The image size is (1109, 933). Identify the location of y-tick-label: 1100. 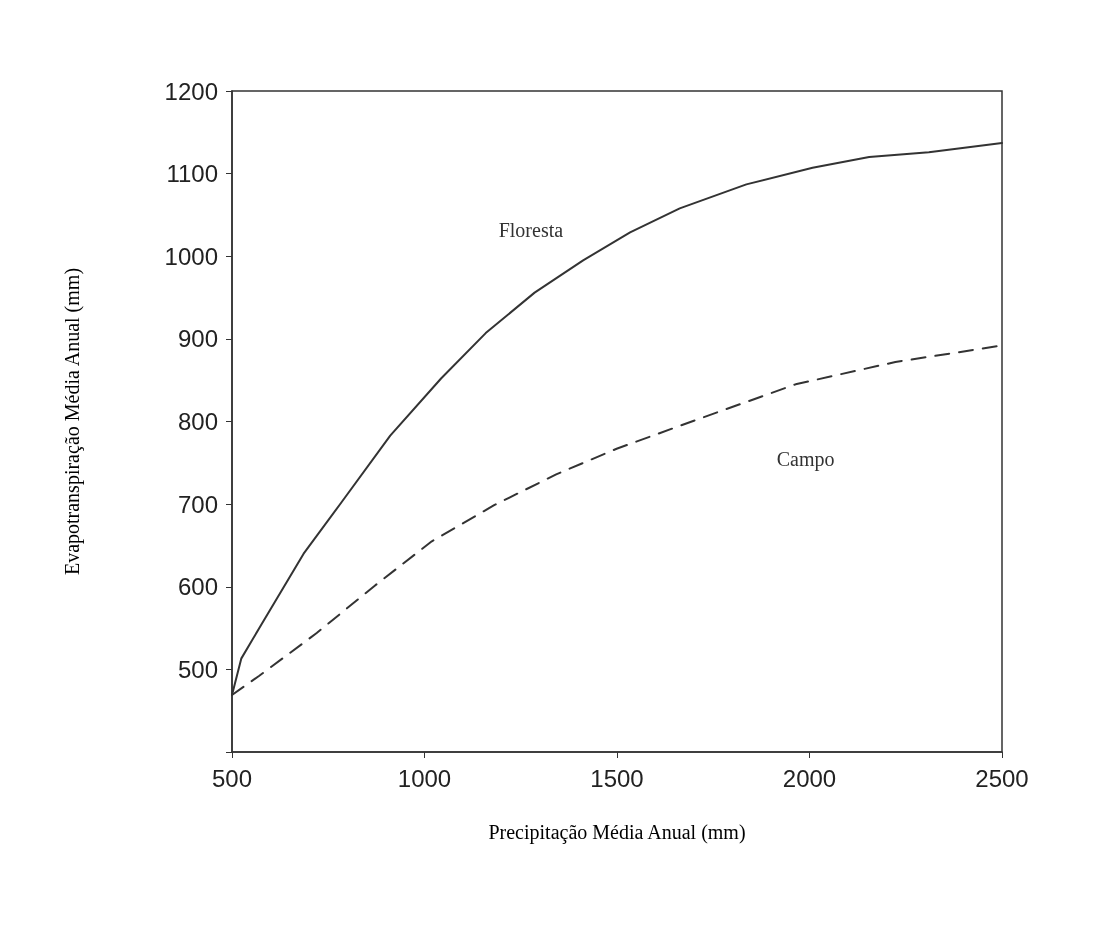
(192, 174).